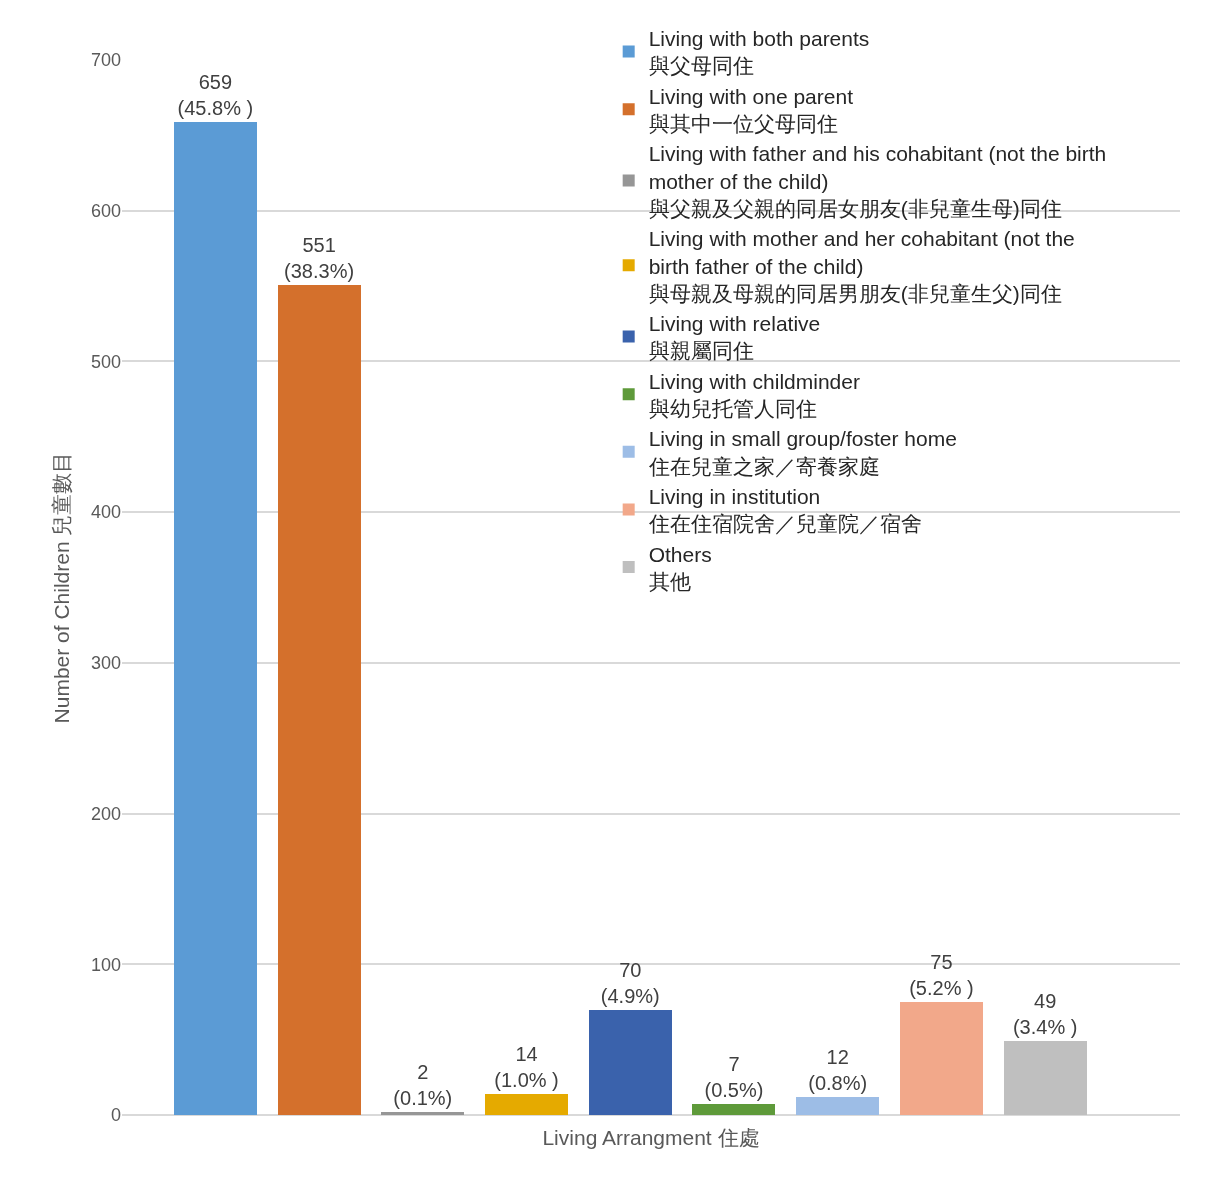  Describe the element at coordinates (680, 567) in the screenshot. I see `legend-label: Others 其他` at that location.